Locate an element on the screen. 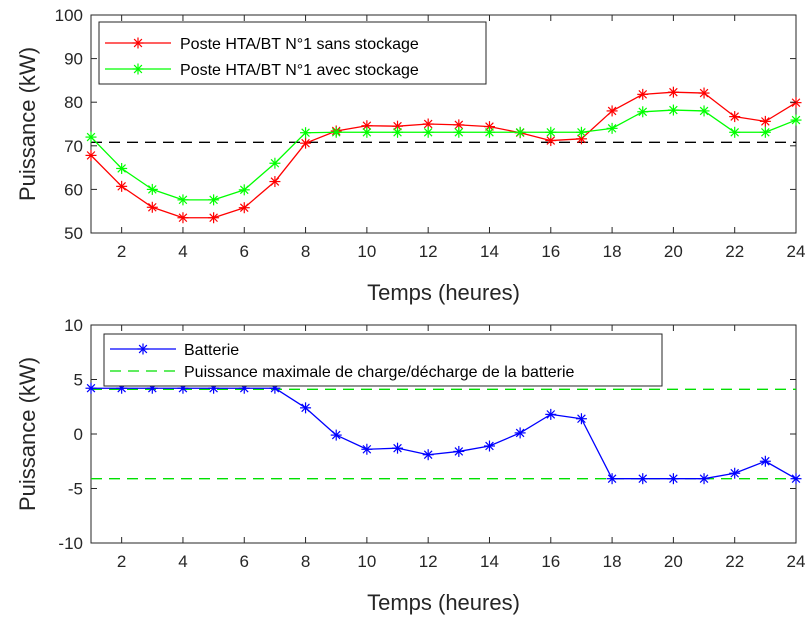  data-point-top-1-8-stroke-d2 is located at coordinates (305, 133).